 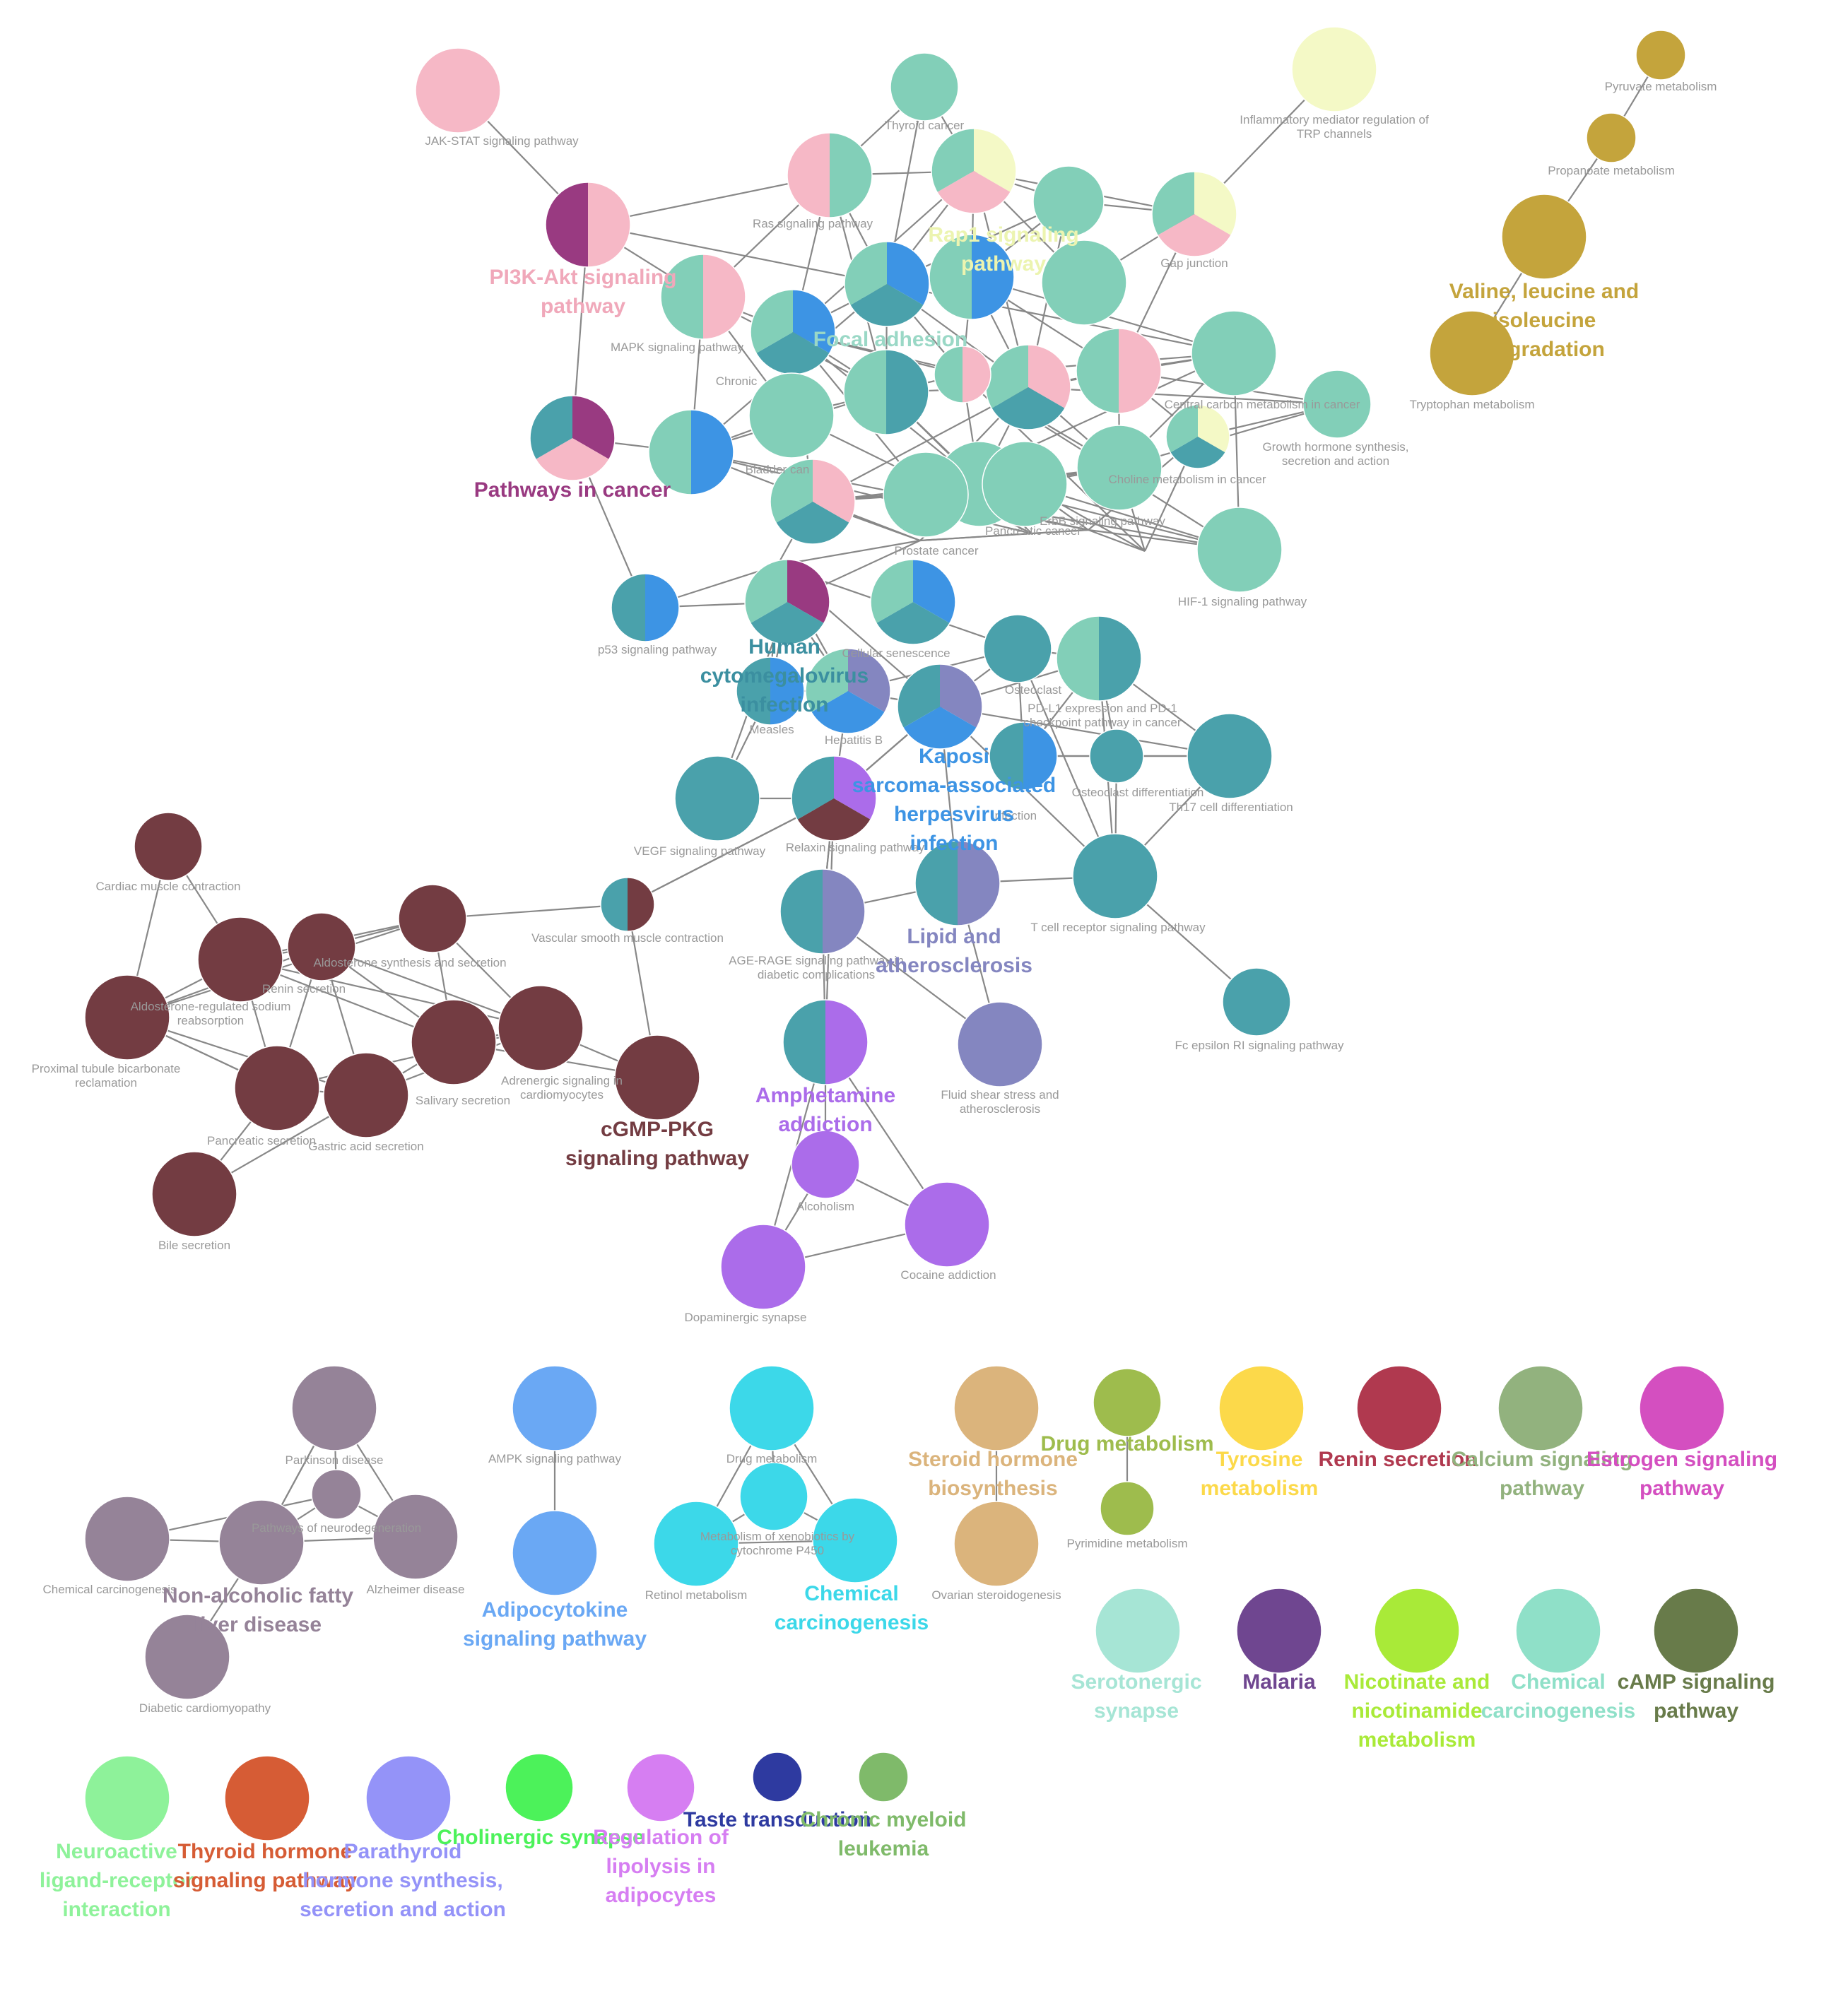 I want to click on cluster-label: Rap1 signaling pathway, so click(x=1003, y=249).